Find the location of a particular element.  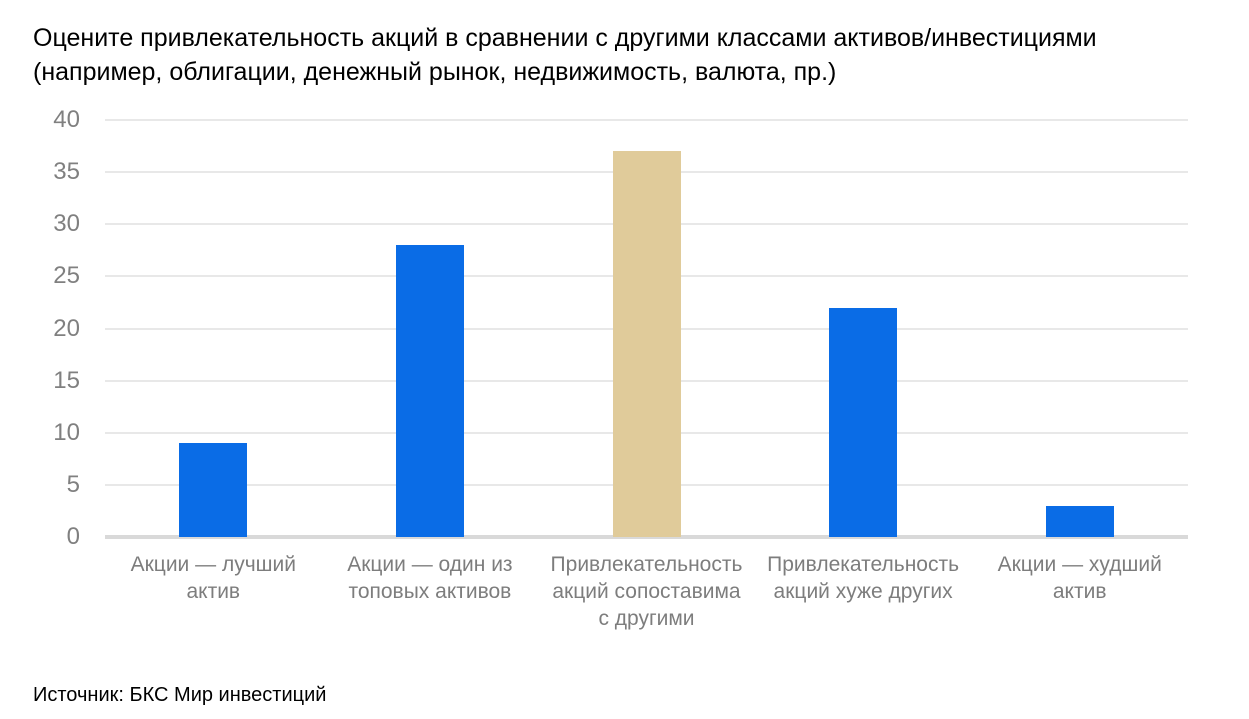

x-axis-line is located at coordinates (646, 537).